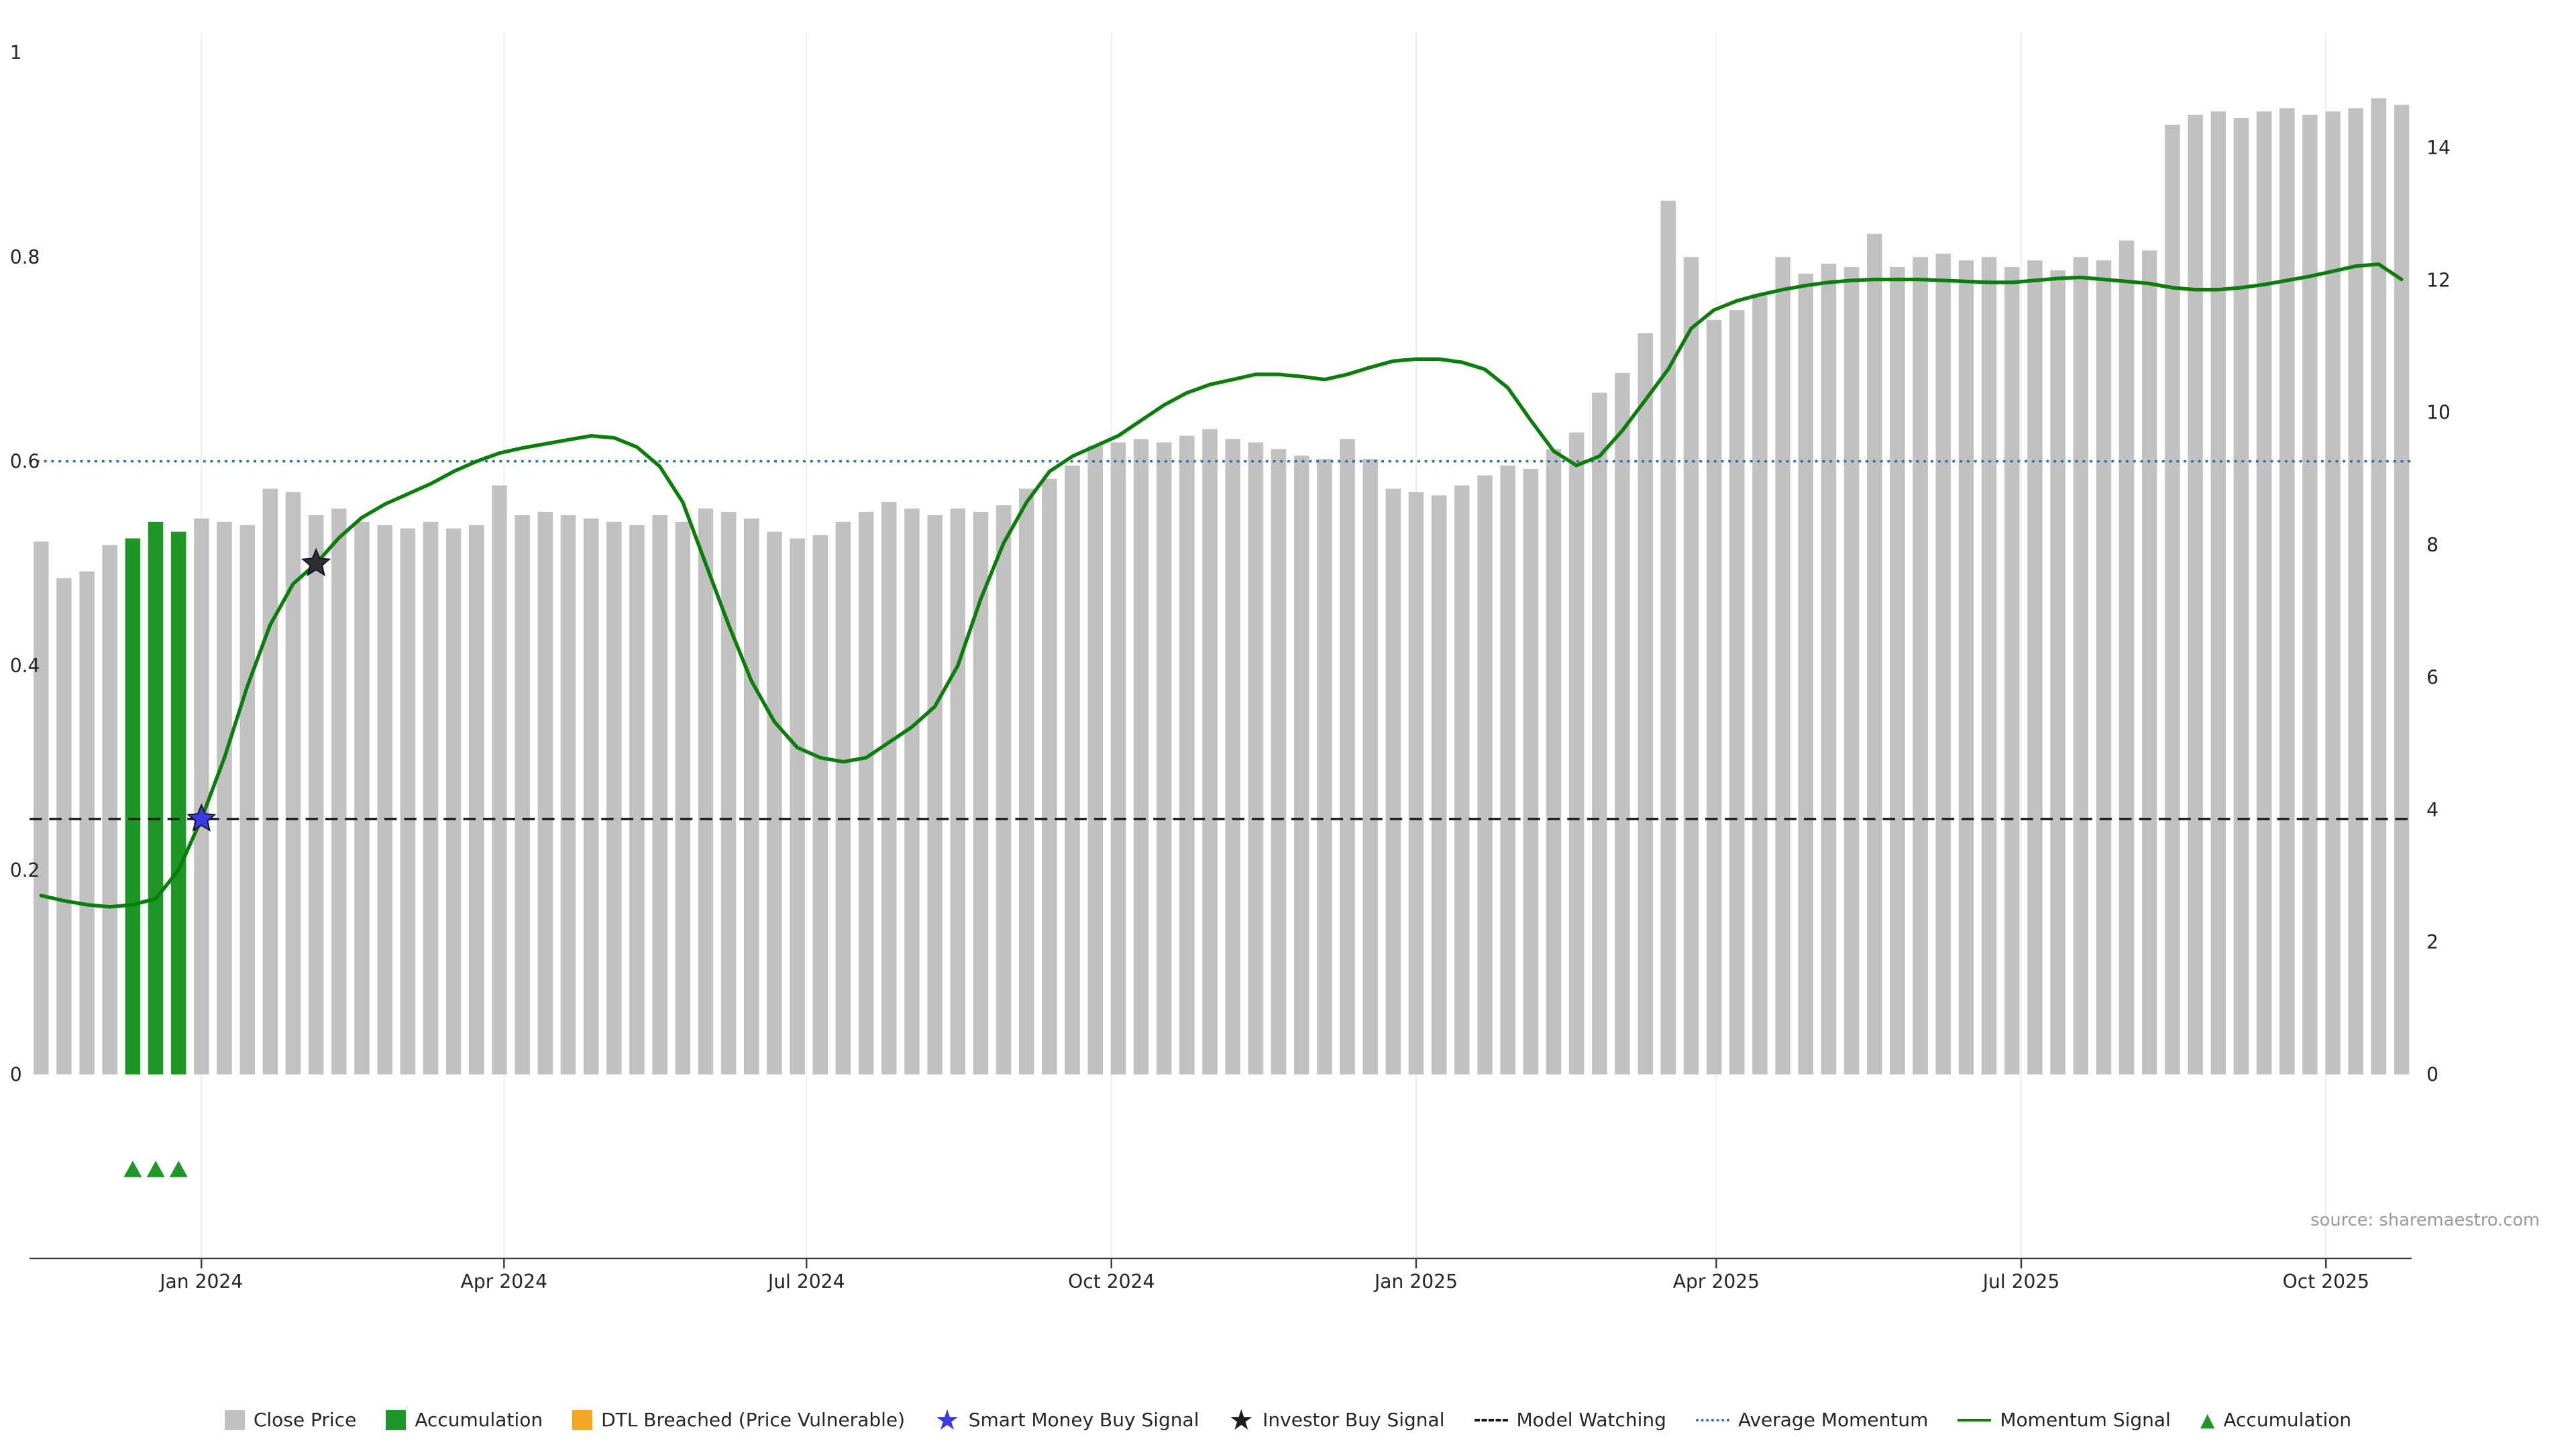  What do you see at coordinates (25, 563) in the screenshot?
I see `left-axis: 0 0.2 0.4 0.6 0.8 1` at bounding box center [25, 563].